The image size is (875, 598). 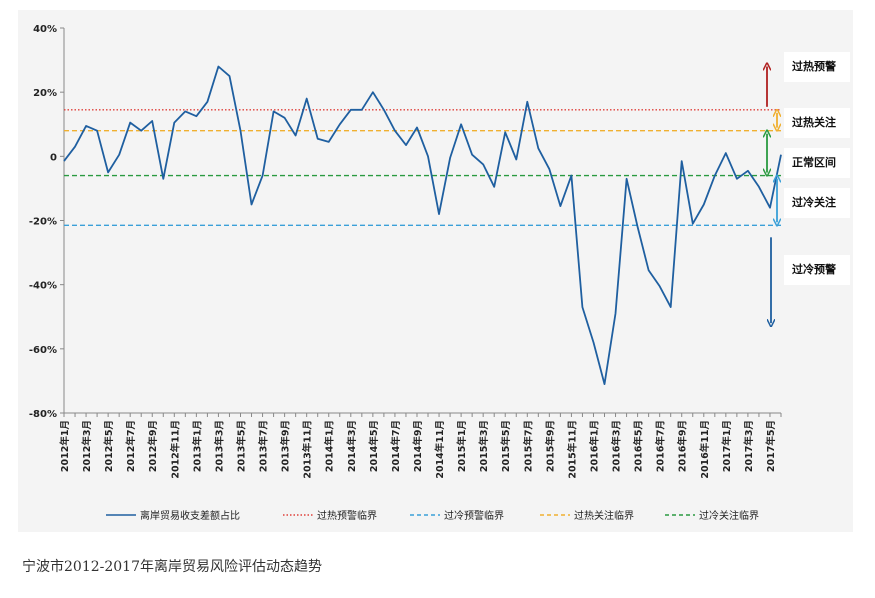 I want to click on x-tick-label: 2014年1月, so click(x=330, y=446).